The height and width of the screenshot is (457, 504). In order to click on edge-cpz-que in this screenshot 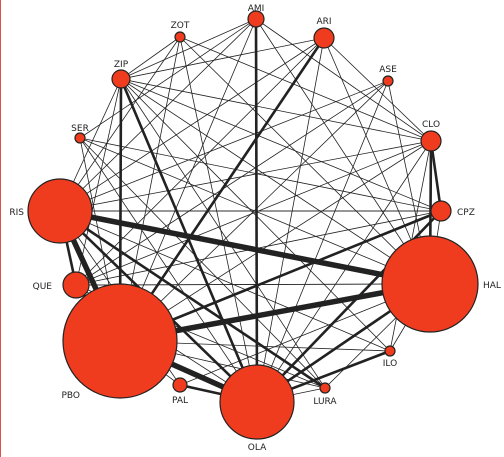, I will do `click(258, 248)`.